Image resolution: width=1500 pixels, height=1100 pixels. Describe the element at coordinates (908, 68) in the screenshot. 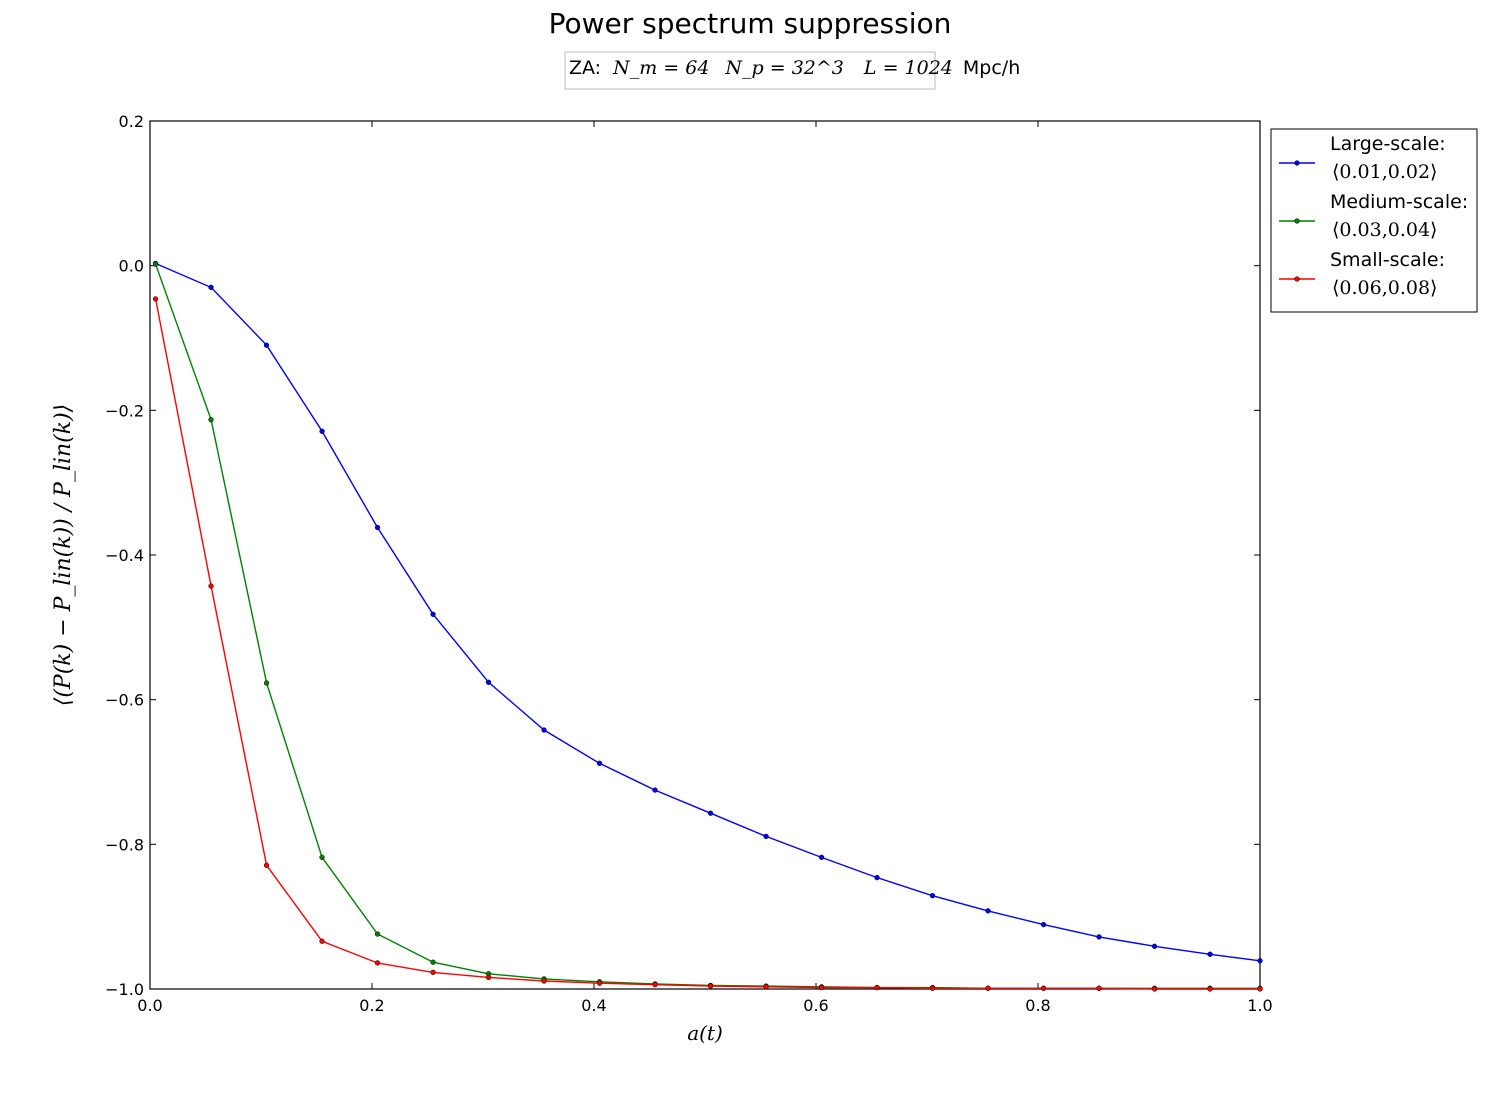

I see `subtitle-box-size: L = 1024` at that location.